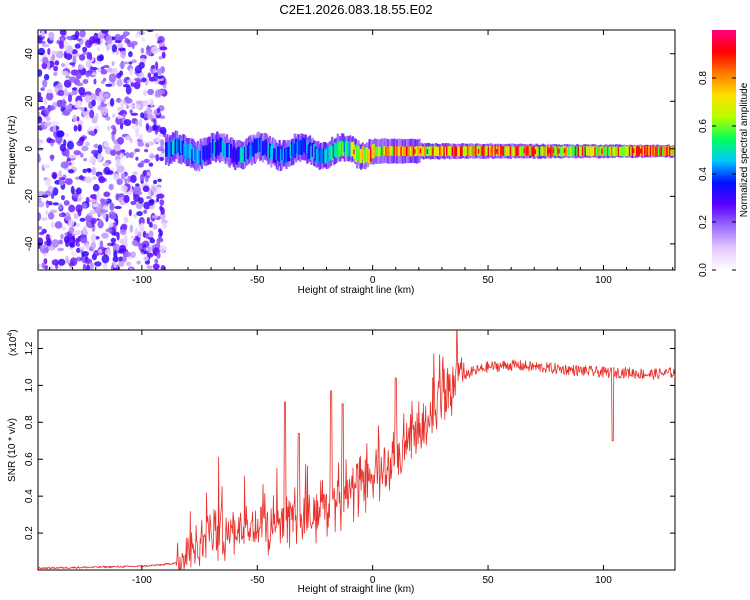 This screenshot has height=600, width=750. What do you see at coordinates (29, 533) in the screenshot?
I see `y-tick-label: 0.2` at bounding box center [29, 533].